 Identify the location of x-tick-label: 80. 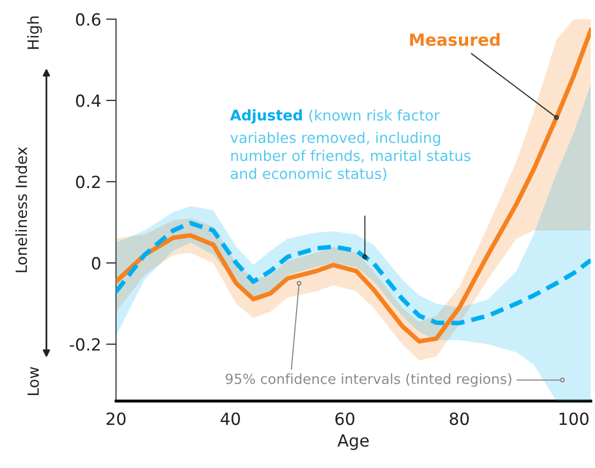
(459, 419).